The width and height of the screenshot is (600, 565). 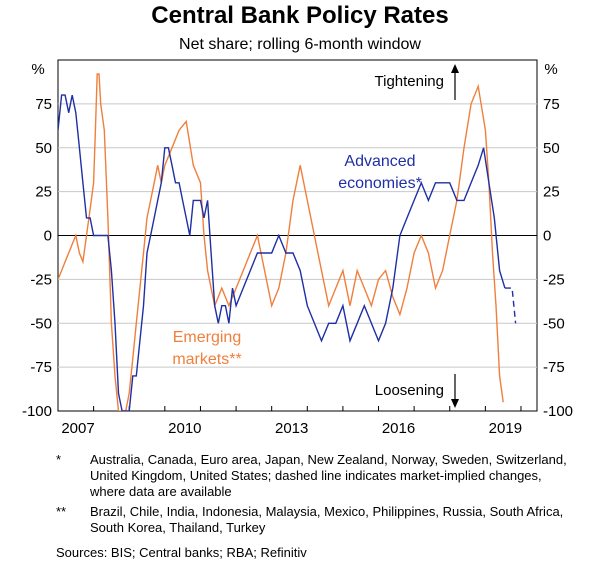 What do you see at coordinates (184, 428) in the screenshot?
I see `x-tick-label: 2010` at bounding box center [184, 428].